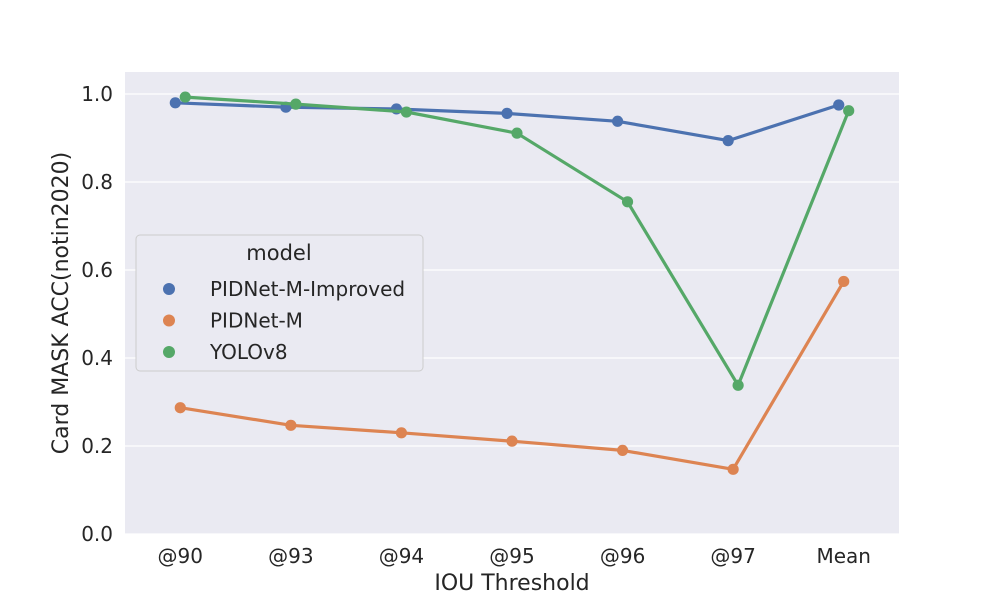  I want to click on legend-label: YOLOv8, so click(248, 352).